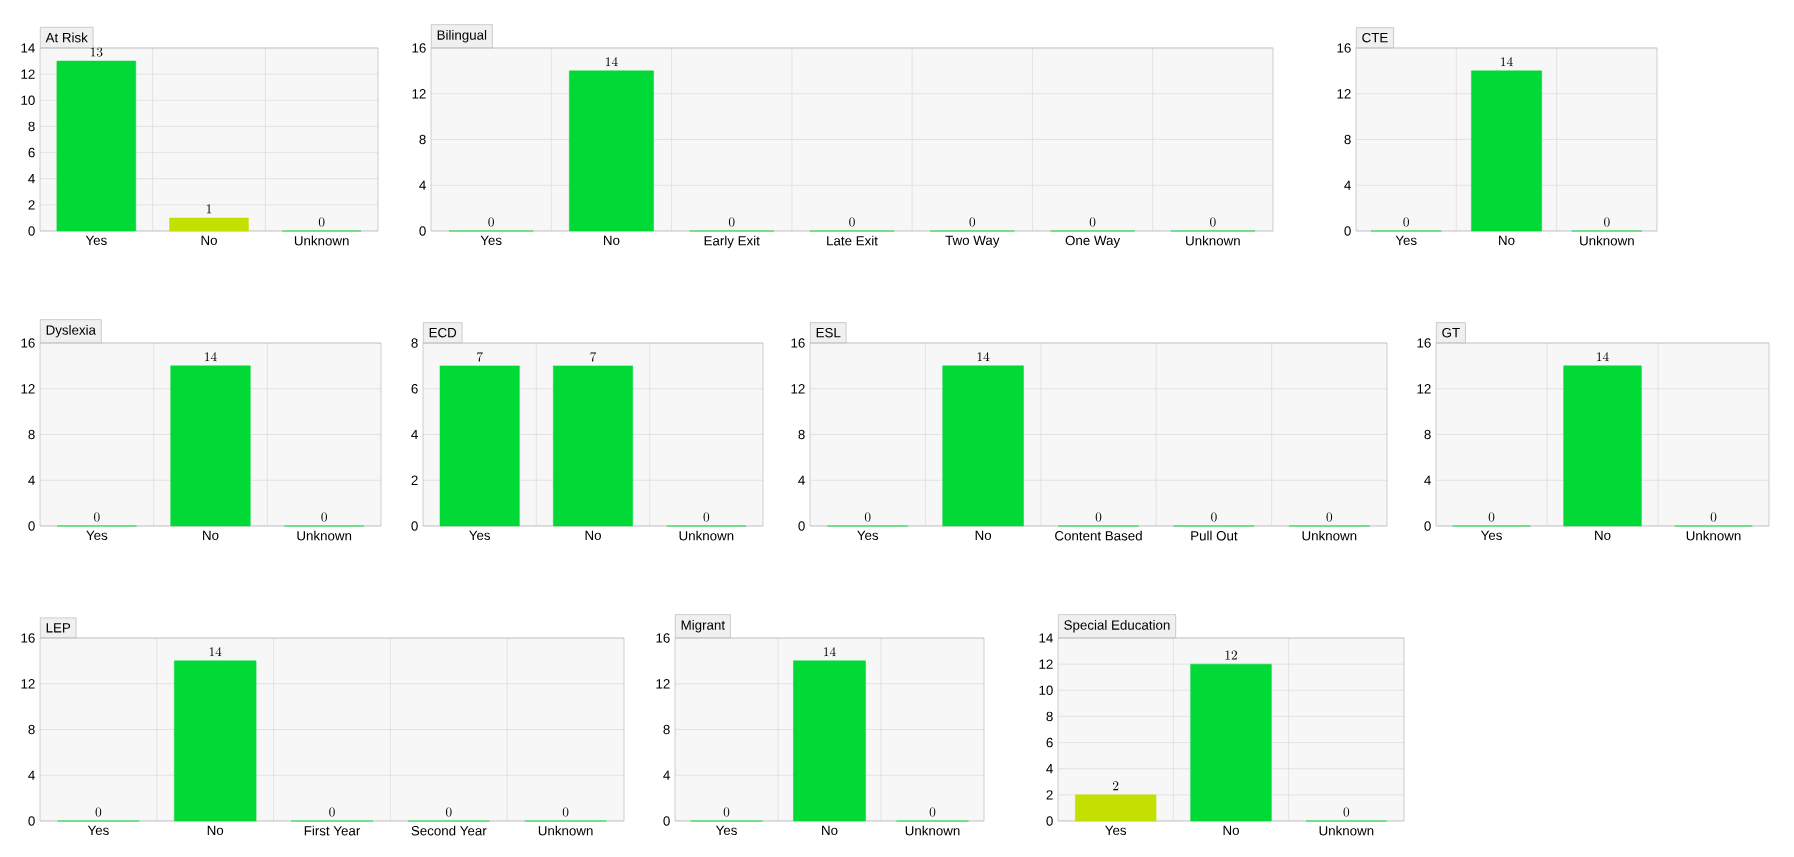  Describe the element at coordinates (1375, 37) in the screenshot. I see `chart-title: CTE` at that location.